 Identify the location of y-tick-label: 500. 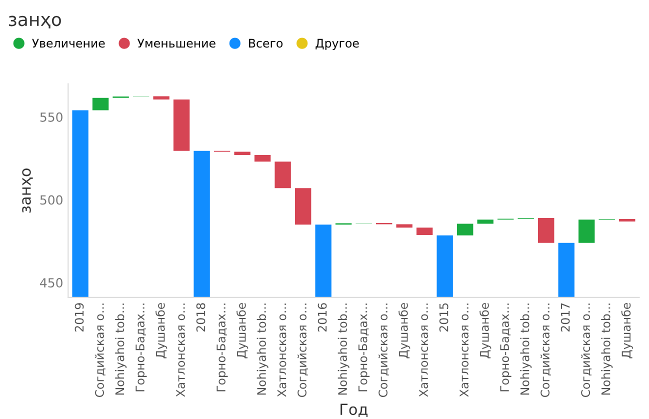
(51, 200).